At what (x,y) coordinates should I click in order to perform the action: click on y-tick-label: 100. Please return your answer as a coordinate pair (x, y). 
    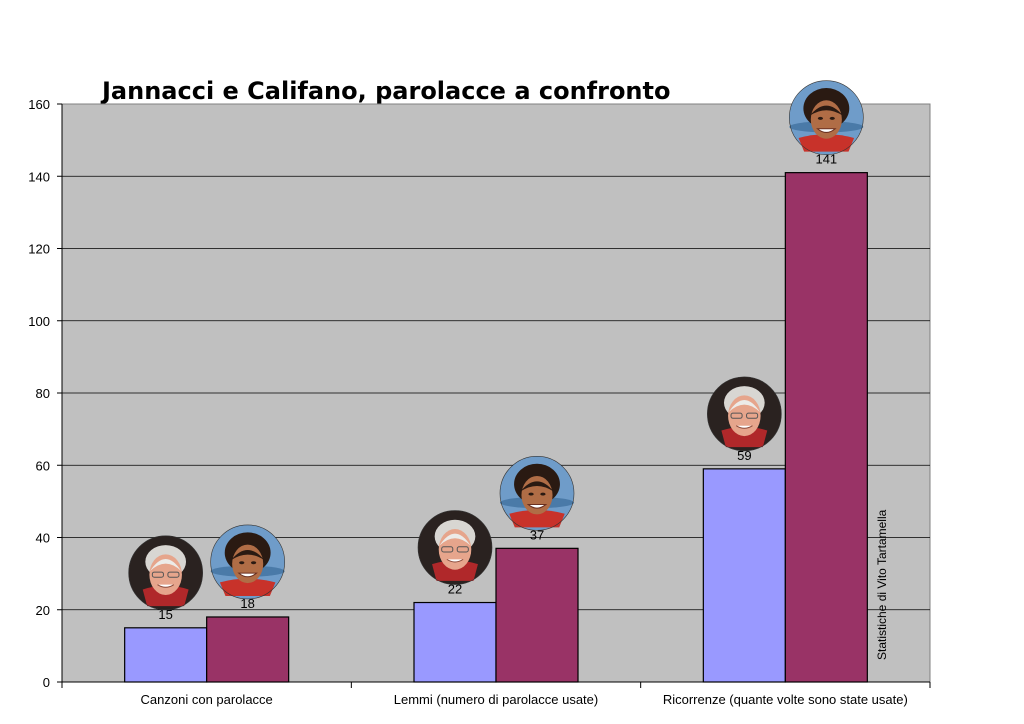
    Looking at the image, I should click on (39, 321).